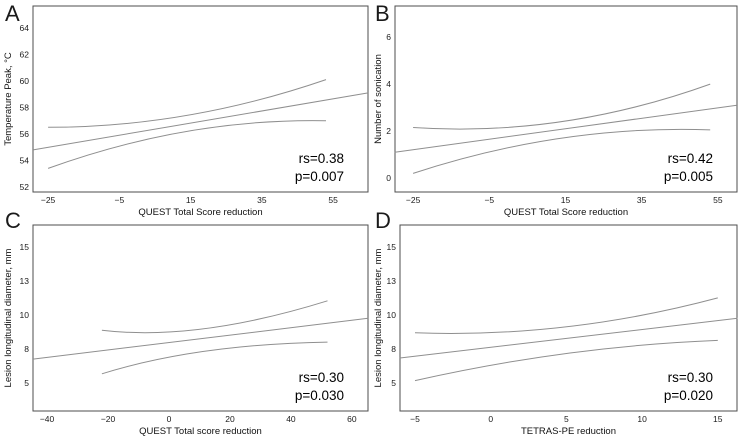 This screenshot has width=740, height=438. Describe the element at coordinates (291, 419) in the screenshot. I see `x-tick-label: 40` at that location.